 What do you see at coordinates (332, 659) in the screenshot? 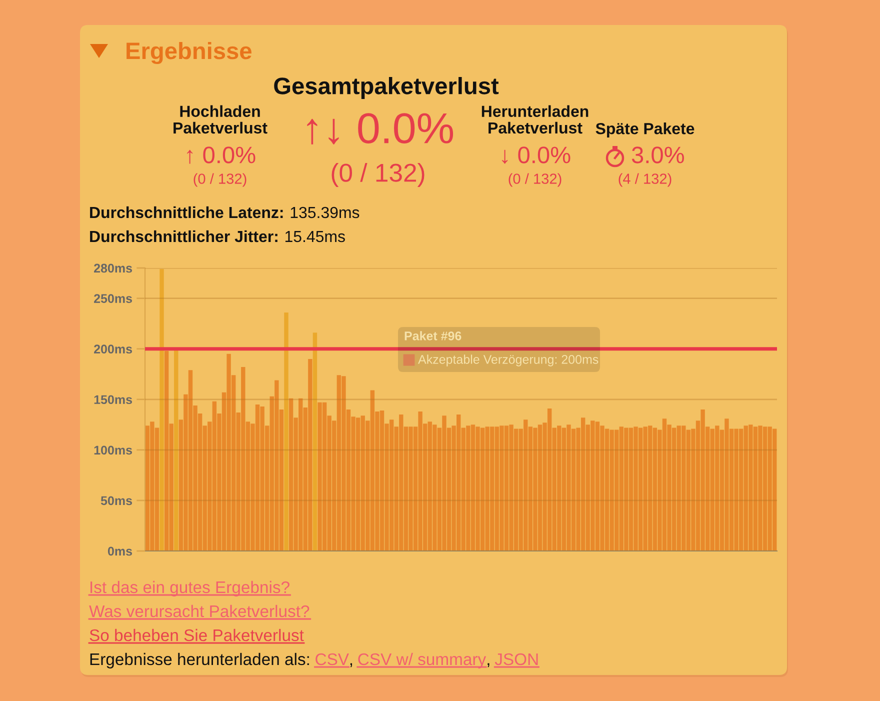
I see `text: CSV` at bounding box center [332, 659].